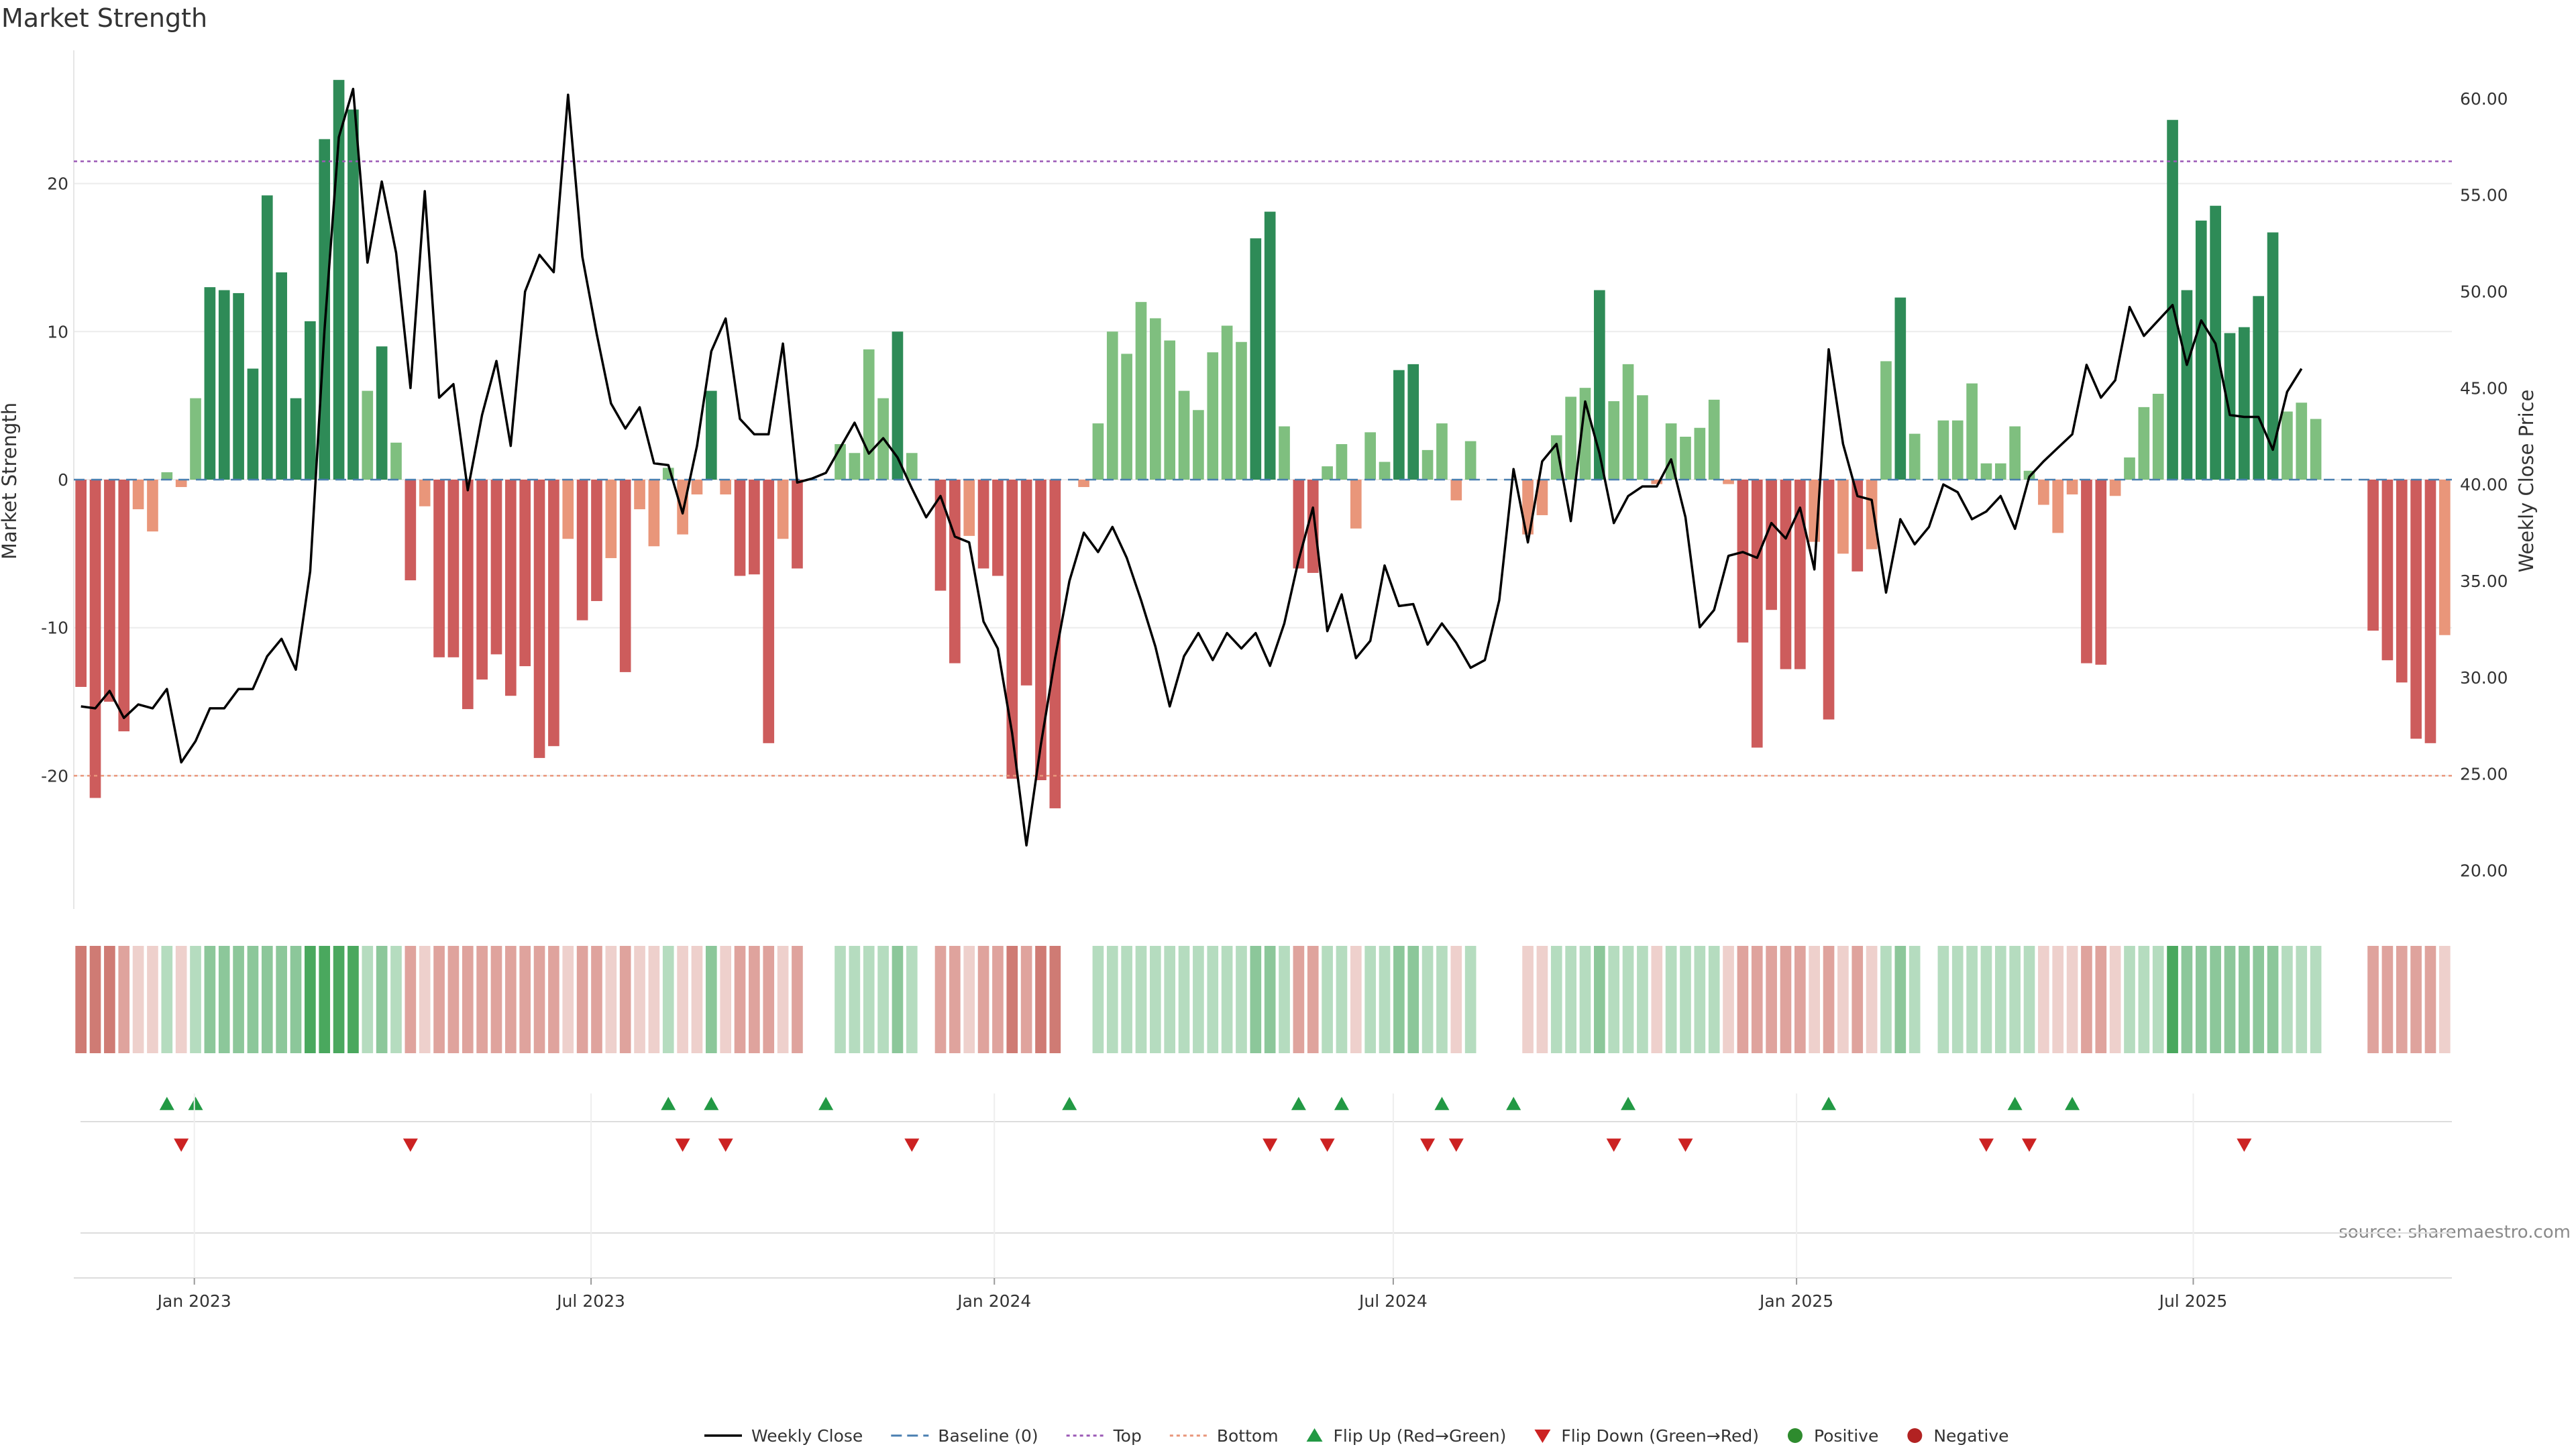 The image size is (2576, 1449). Describe the element at coordinates (57, 331) in the screenshot. I see `left-tick-label: 10` at that location.